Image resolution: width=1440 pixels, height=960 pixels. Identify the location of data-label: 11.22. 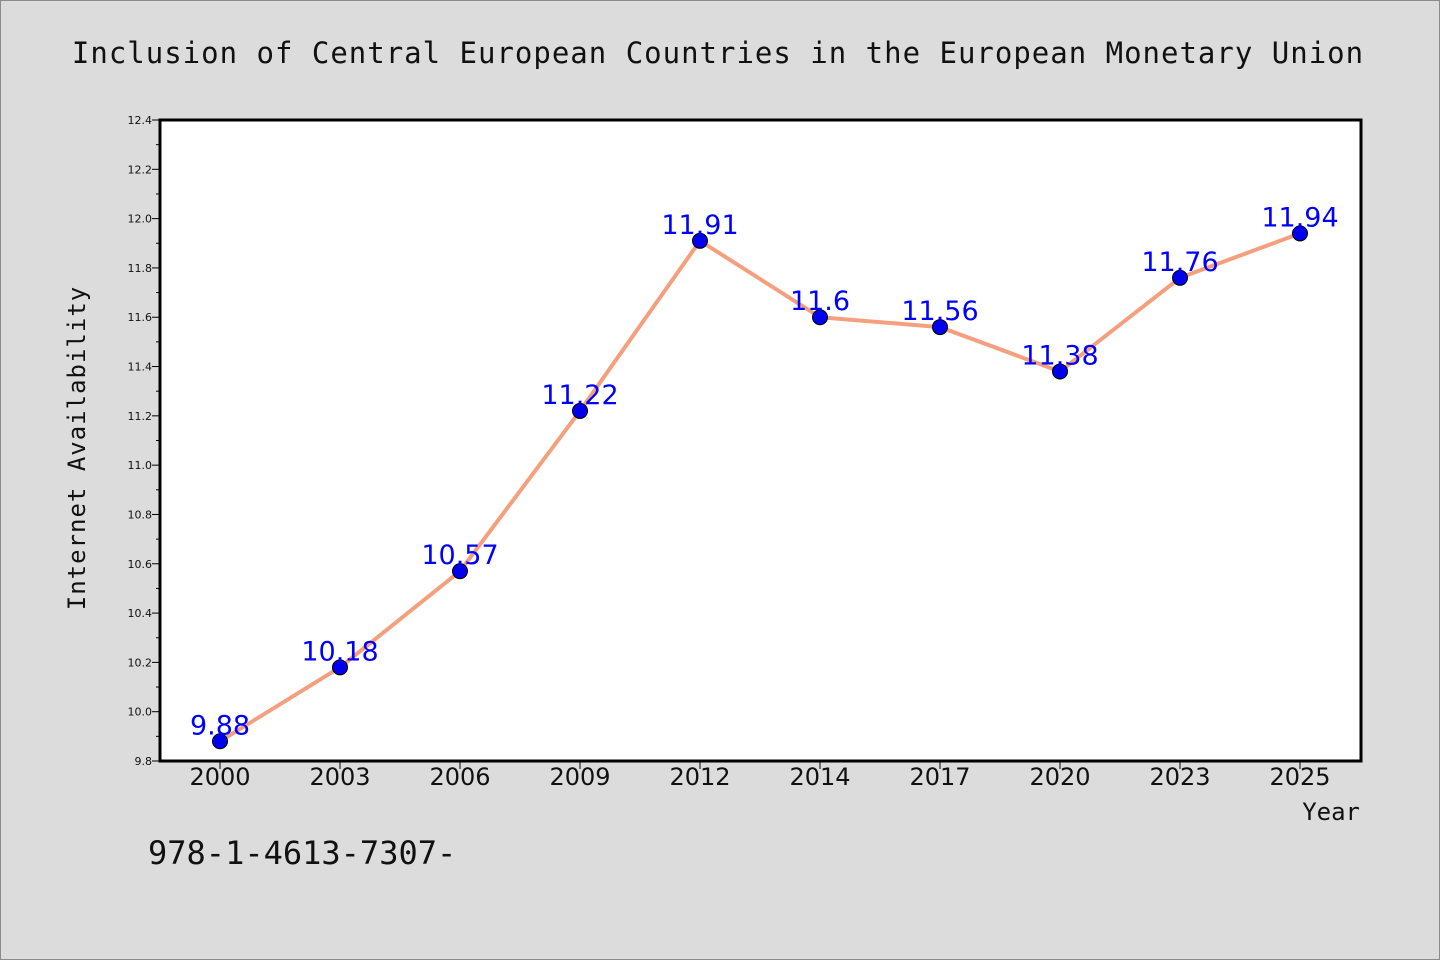
(579, 395).